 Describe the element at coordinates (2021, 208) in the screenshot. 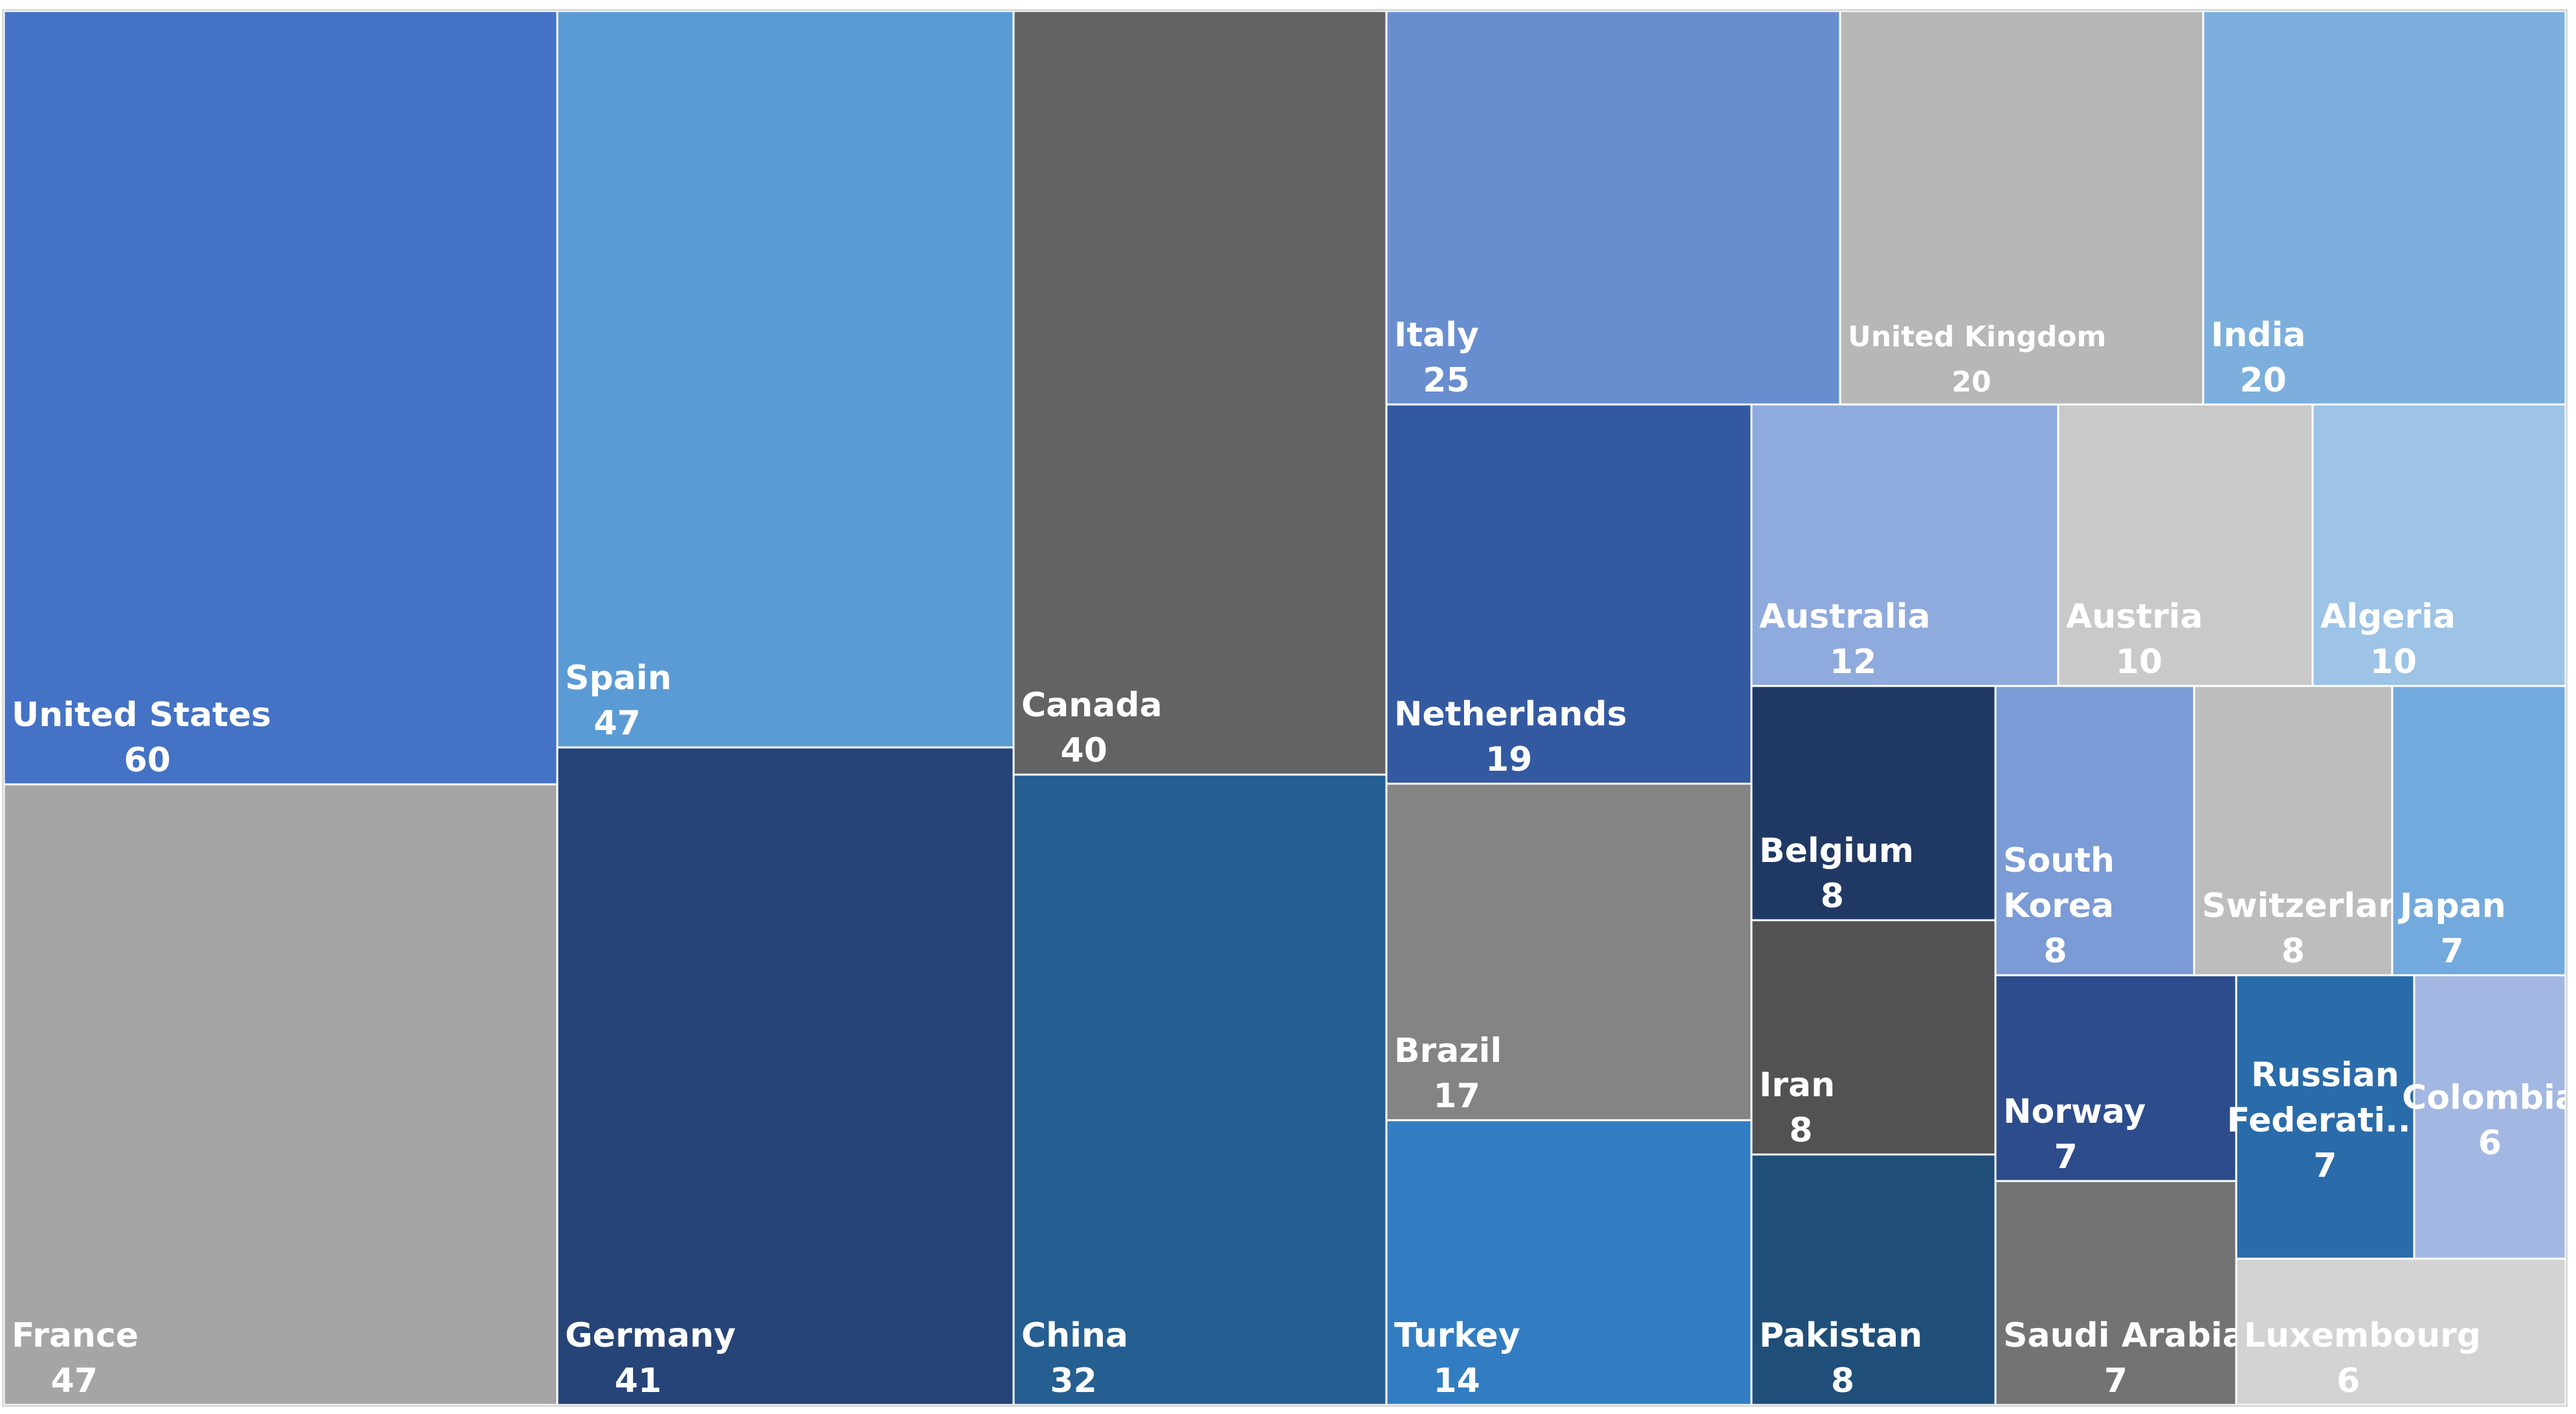

I see `tile-united-kingdom` at that location.